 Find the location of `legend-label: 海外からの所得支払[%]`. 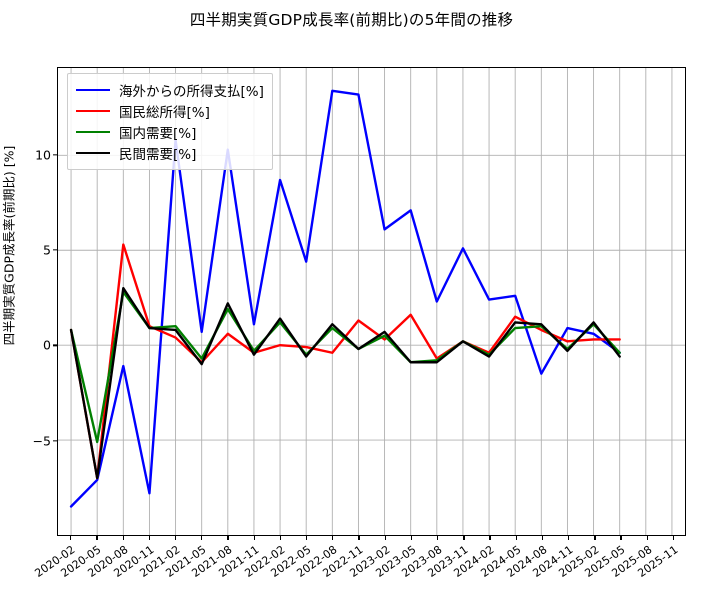

legend-label: 海外からの所得支払[%] is located at coordinates (191, 91).